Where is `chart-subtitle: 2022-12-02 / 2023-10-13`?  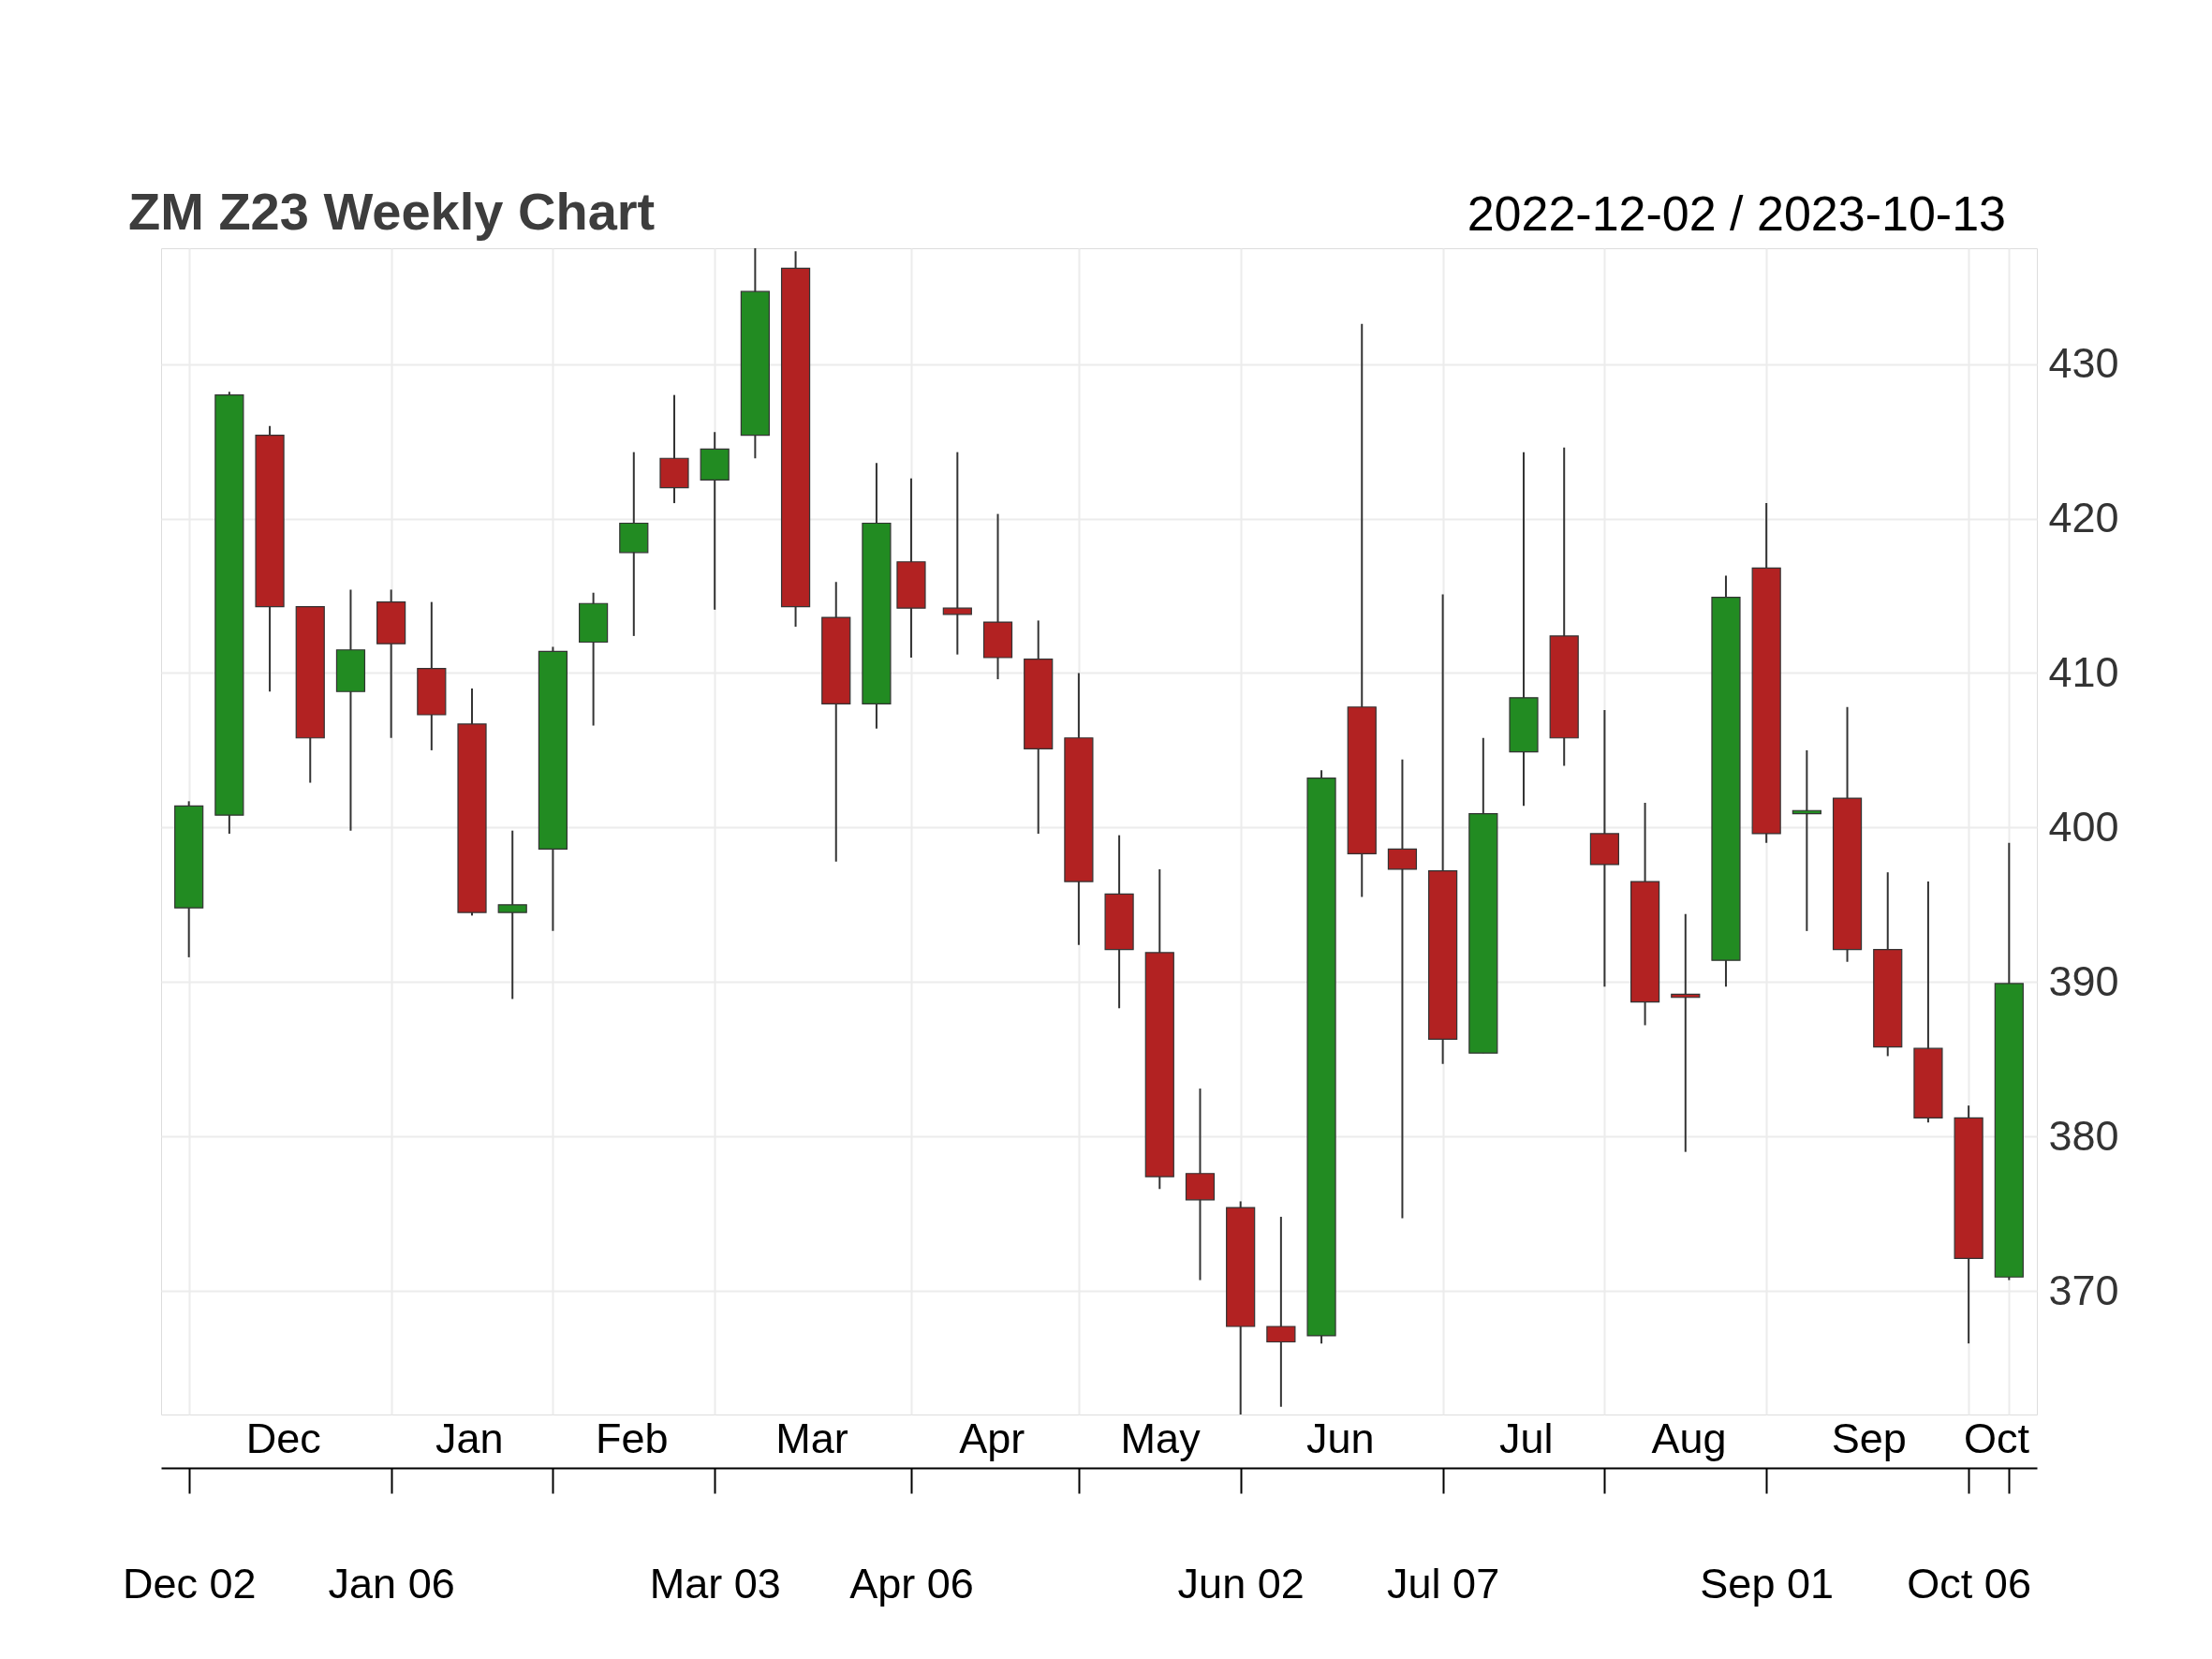 chart-subtitle: 2022-12-02 / 2023-10-13 is located at coordinates (1737, 214).